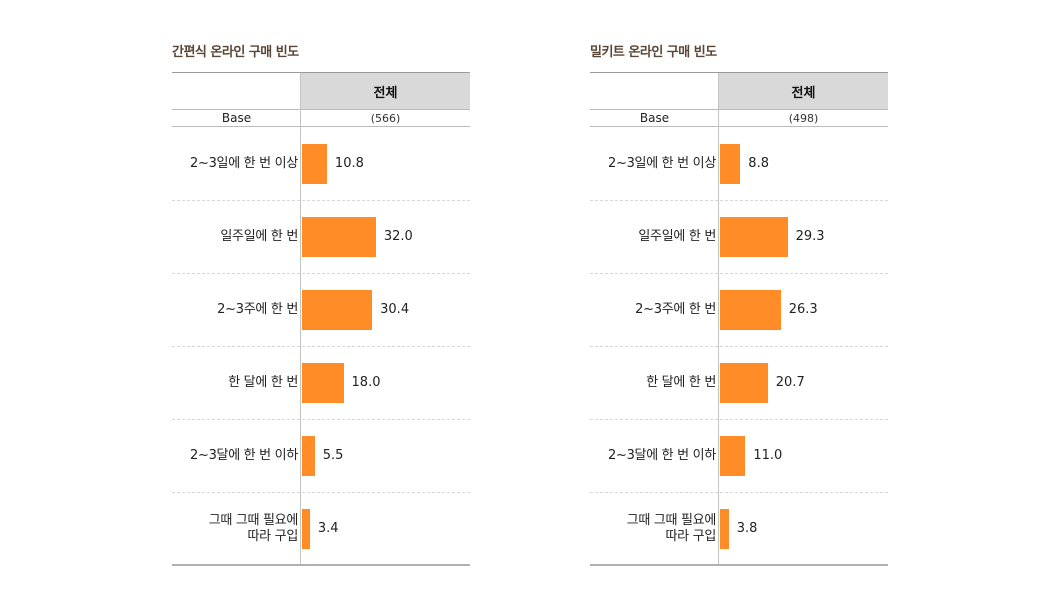 The height and width of the screenshot is (590, 1062). Describe the element at coordinates (758, 163) in the screenshot. I see `value-label: 8.8` at that location.